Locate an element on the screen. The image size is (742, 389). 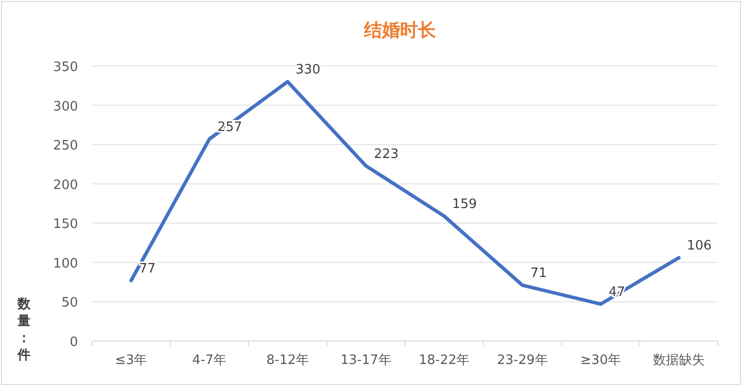
data-label: 159 is located at coordinates (464, 204).